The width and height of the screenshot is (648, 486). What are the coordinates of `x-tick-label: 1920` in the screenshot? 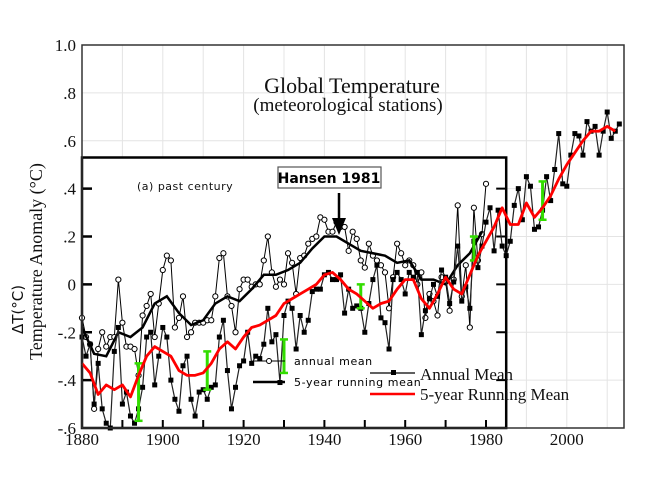 It's located at (244, 439).